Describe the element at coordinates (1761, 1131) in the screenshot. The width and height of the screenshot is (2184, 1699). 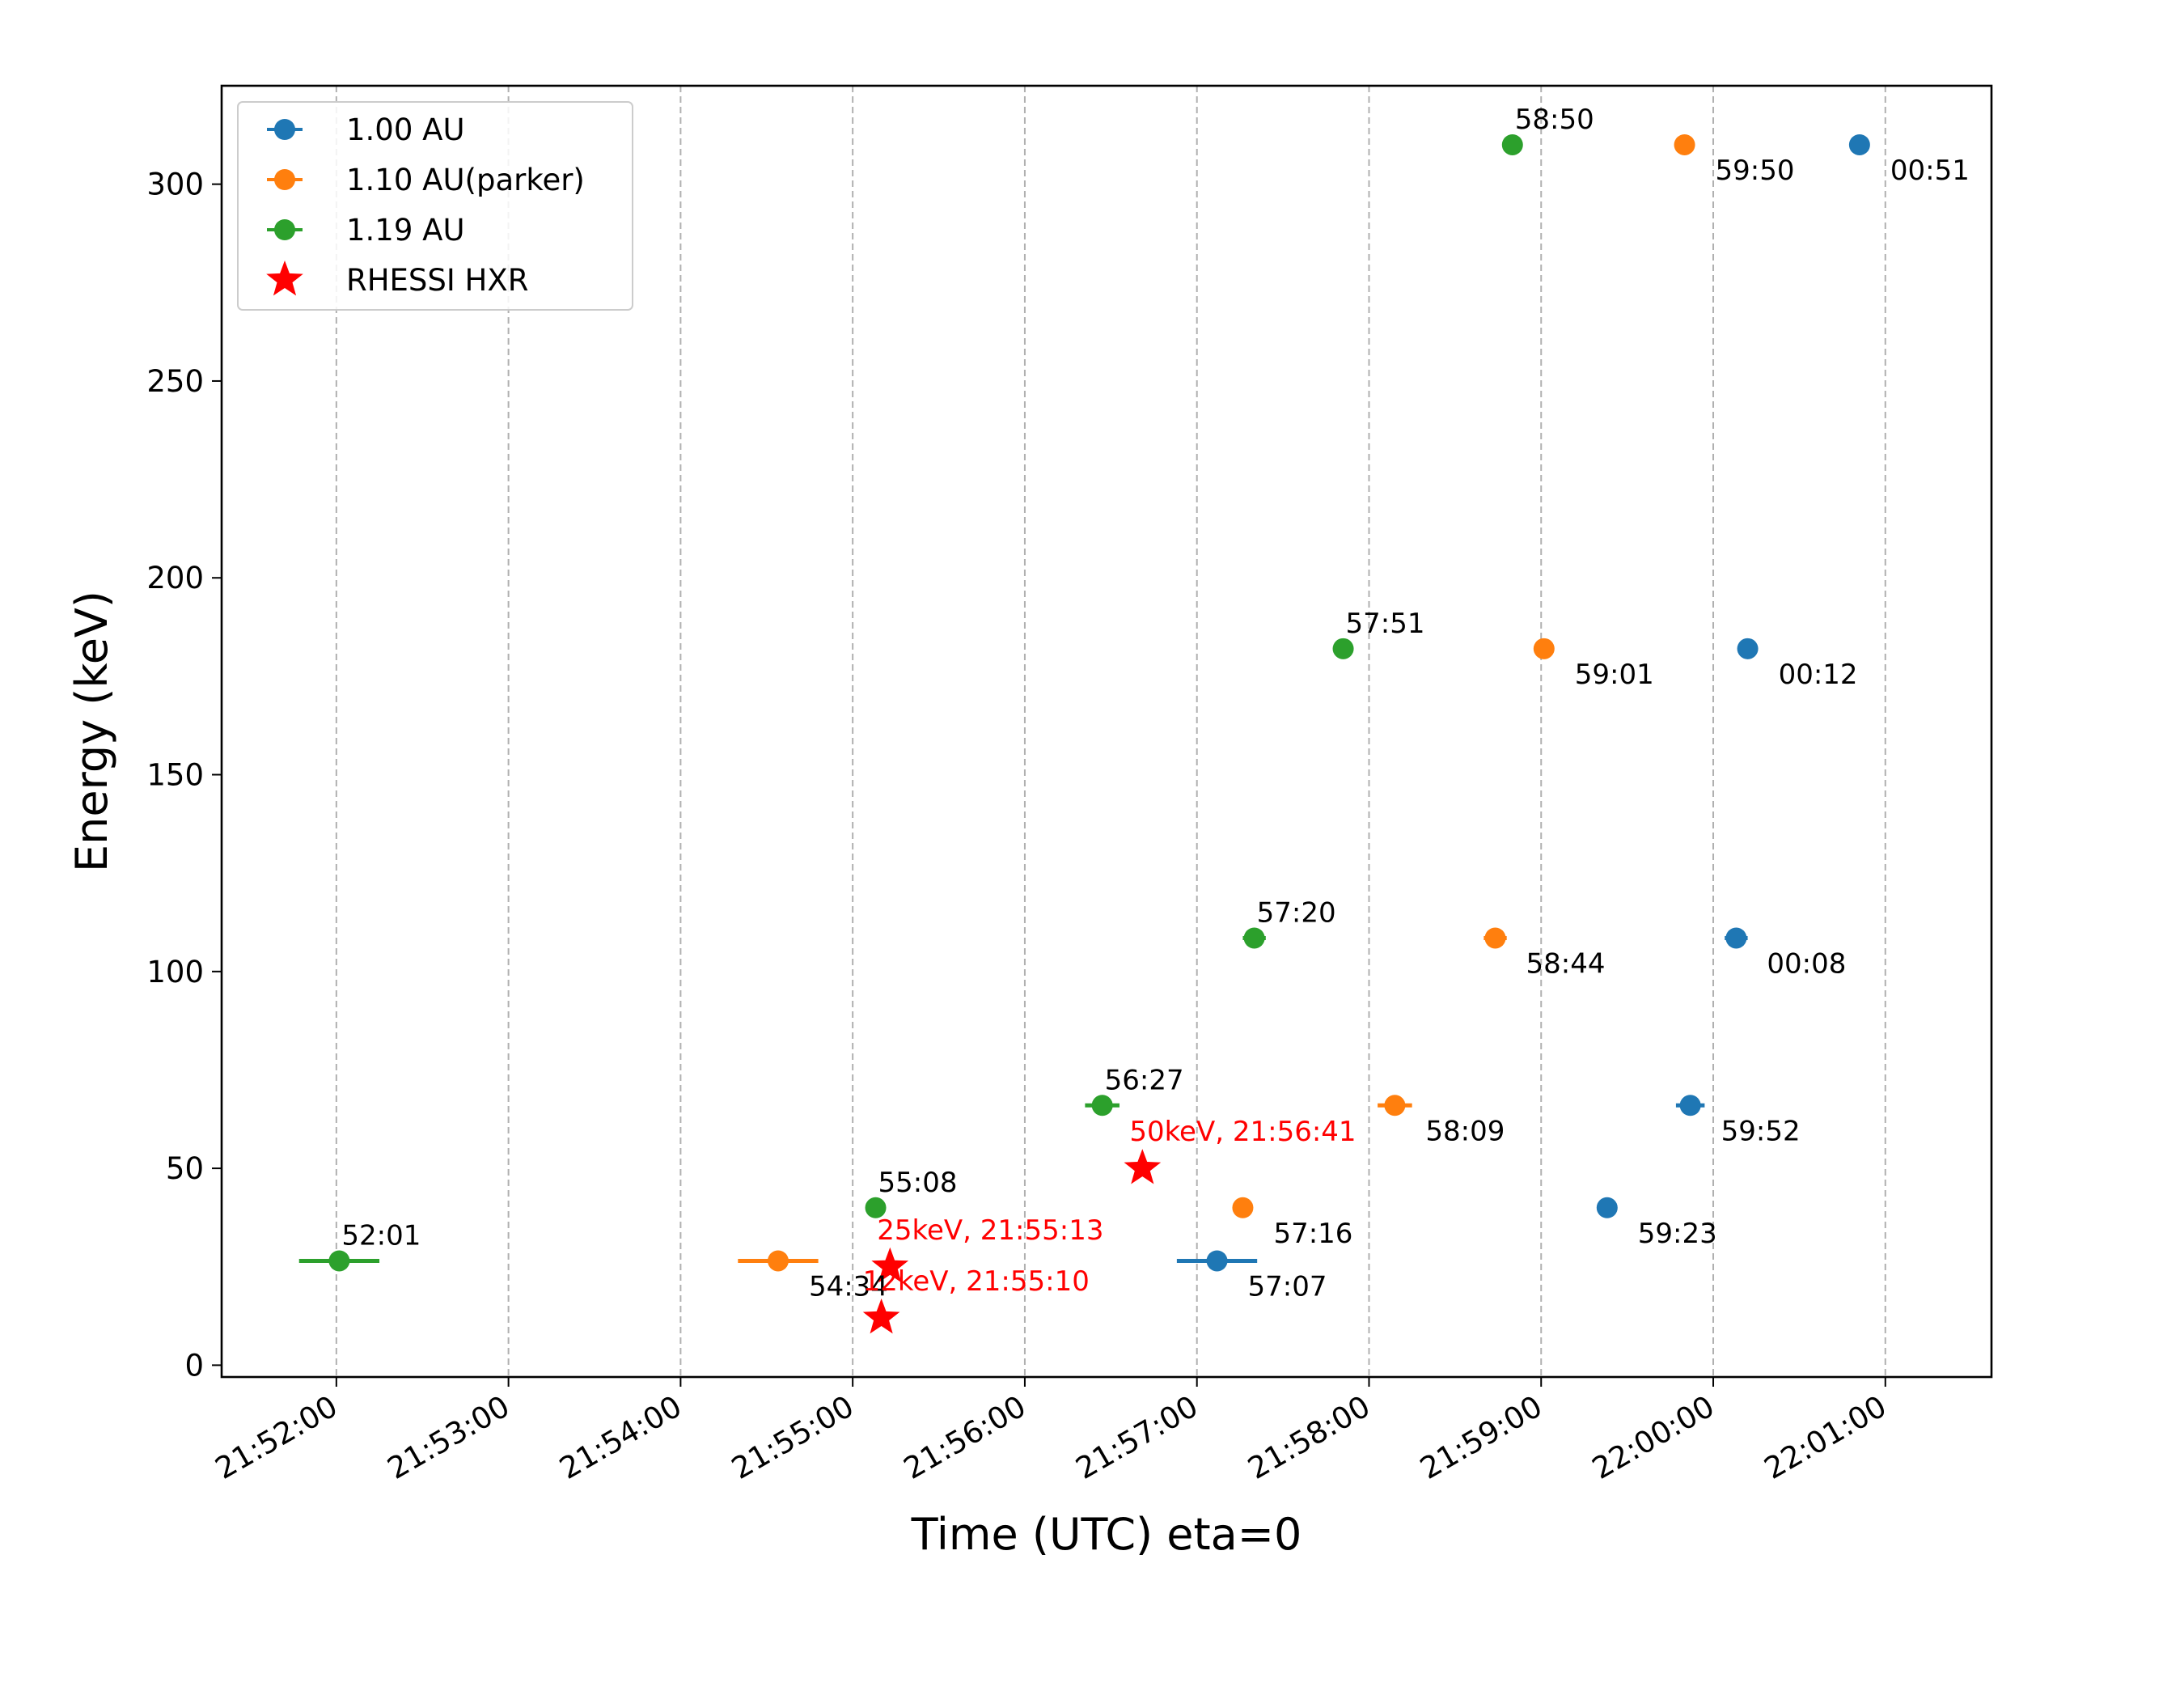
I see `point-label: 59:52` at that location.